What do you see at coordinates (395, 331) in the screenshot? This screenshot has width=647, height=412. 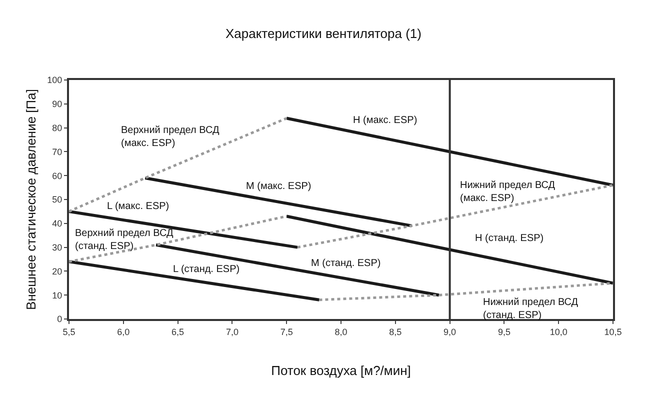 I see `x-tick-label: 8,5` at bounding box center [395, 331].